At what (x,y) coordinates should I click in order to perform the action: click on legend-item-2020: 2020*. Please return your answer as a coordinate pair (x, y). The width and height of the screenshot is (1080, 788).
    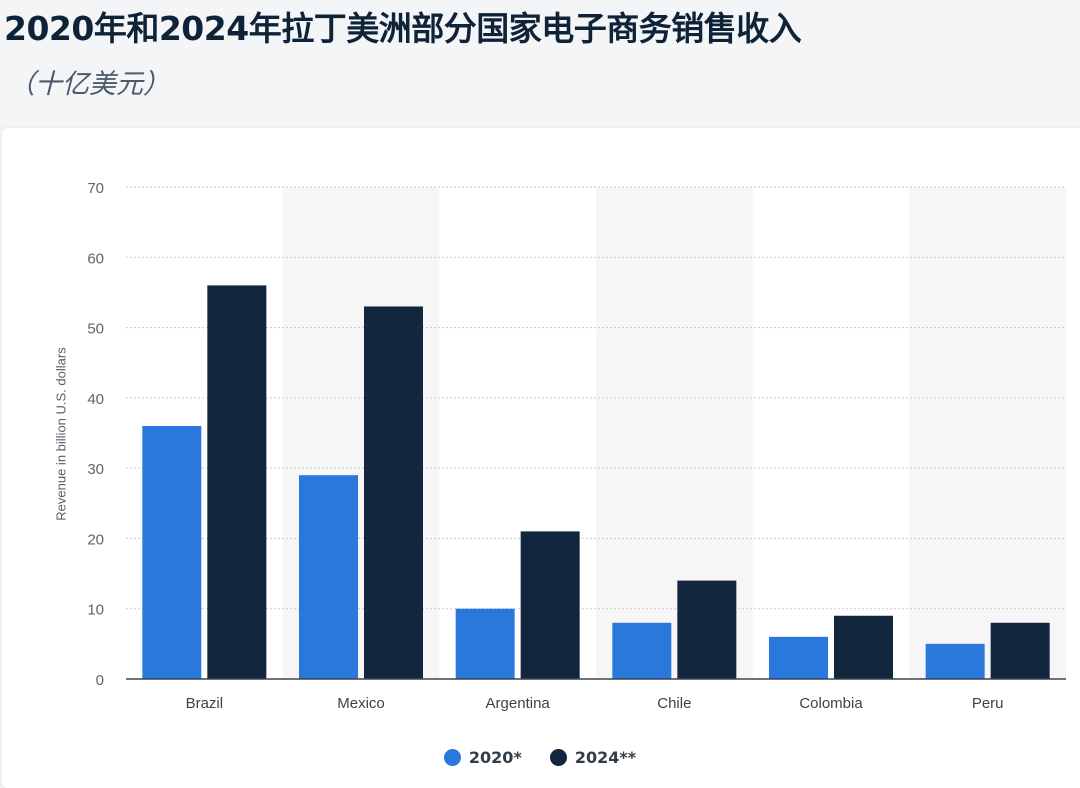
    Looking at the image, I should click on (482, 757).